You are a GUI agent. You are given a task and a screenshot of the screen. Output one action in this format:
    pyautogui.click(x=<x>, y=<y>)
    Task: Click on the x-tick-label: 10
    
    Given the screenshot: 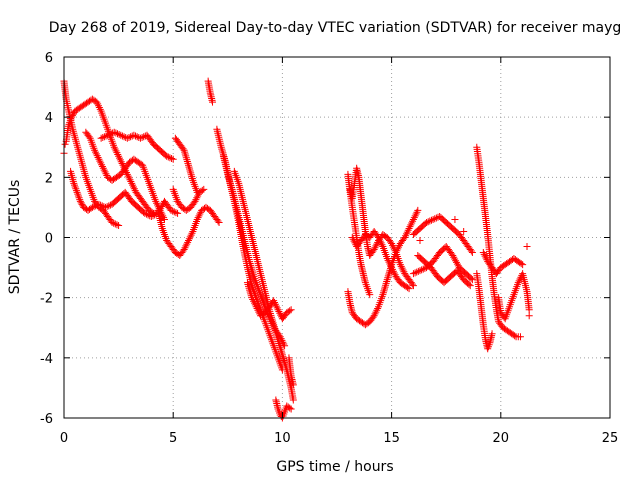 What is the action you would take?
    pyautogui.click(x=282, y=438)
    